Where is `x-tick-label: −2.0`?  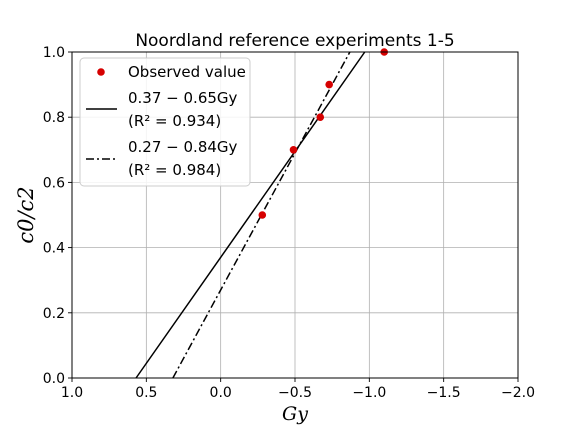
x-tick-label: −2.0 is located at coordinates (518, 393).